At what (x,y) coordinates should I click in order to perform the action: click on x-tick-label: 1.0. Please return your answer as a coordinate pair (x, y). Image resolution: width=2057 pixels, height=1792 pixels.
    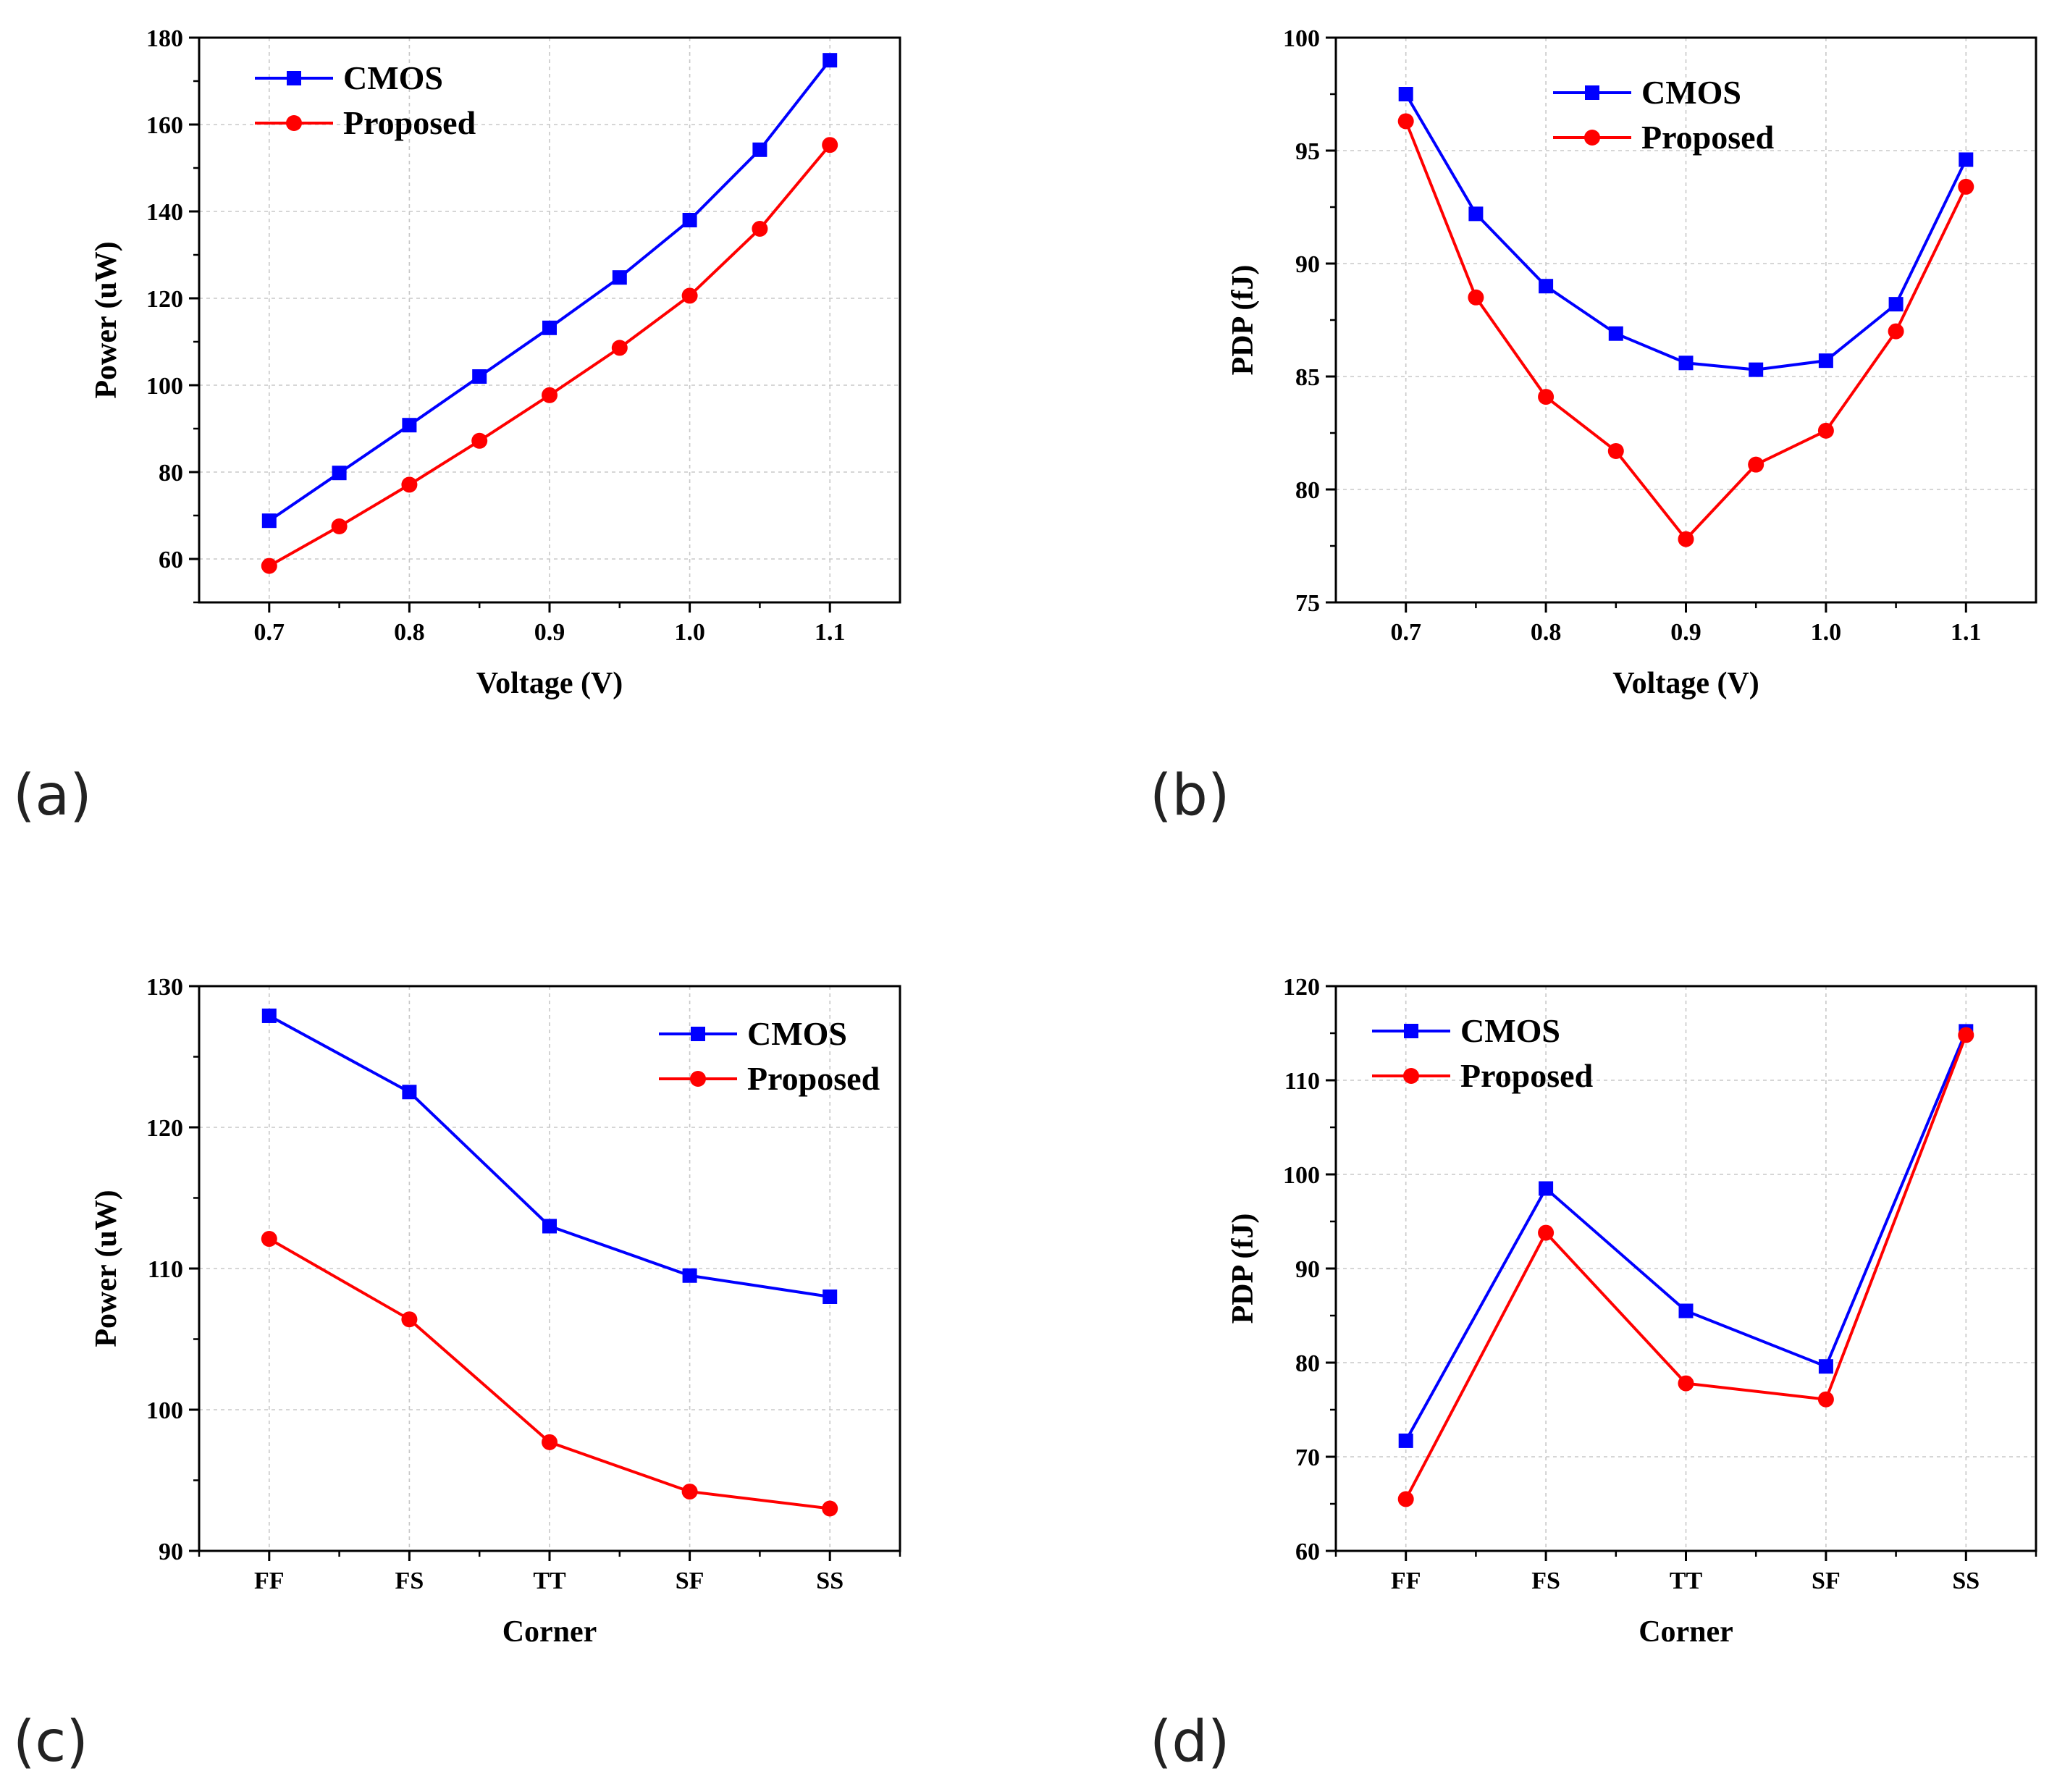
    Looking at the image, I should click on (689, 632).